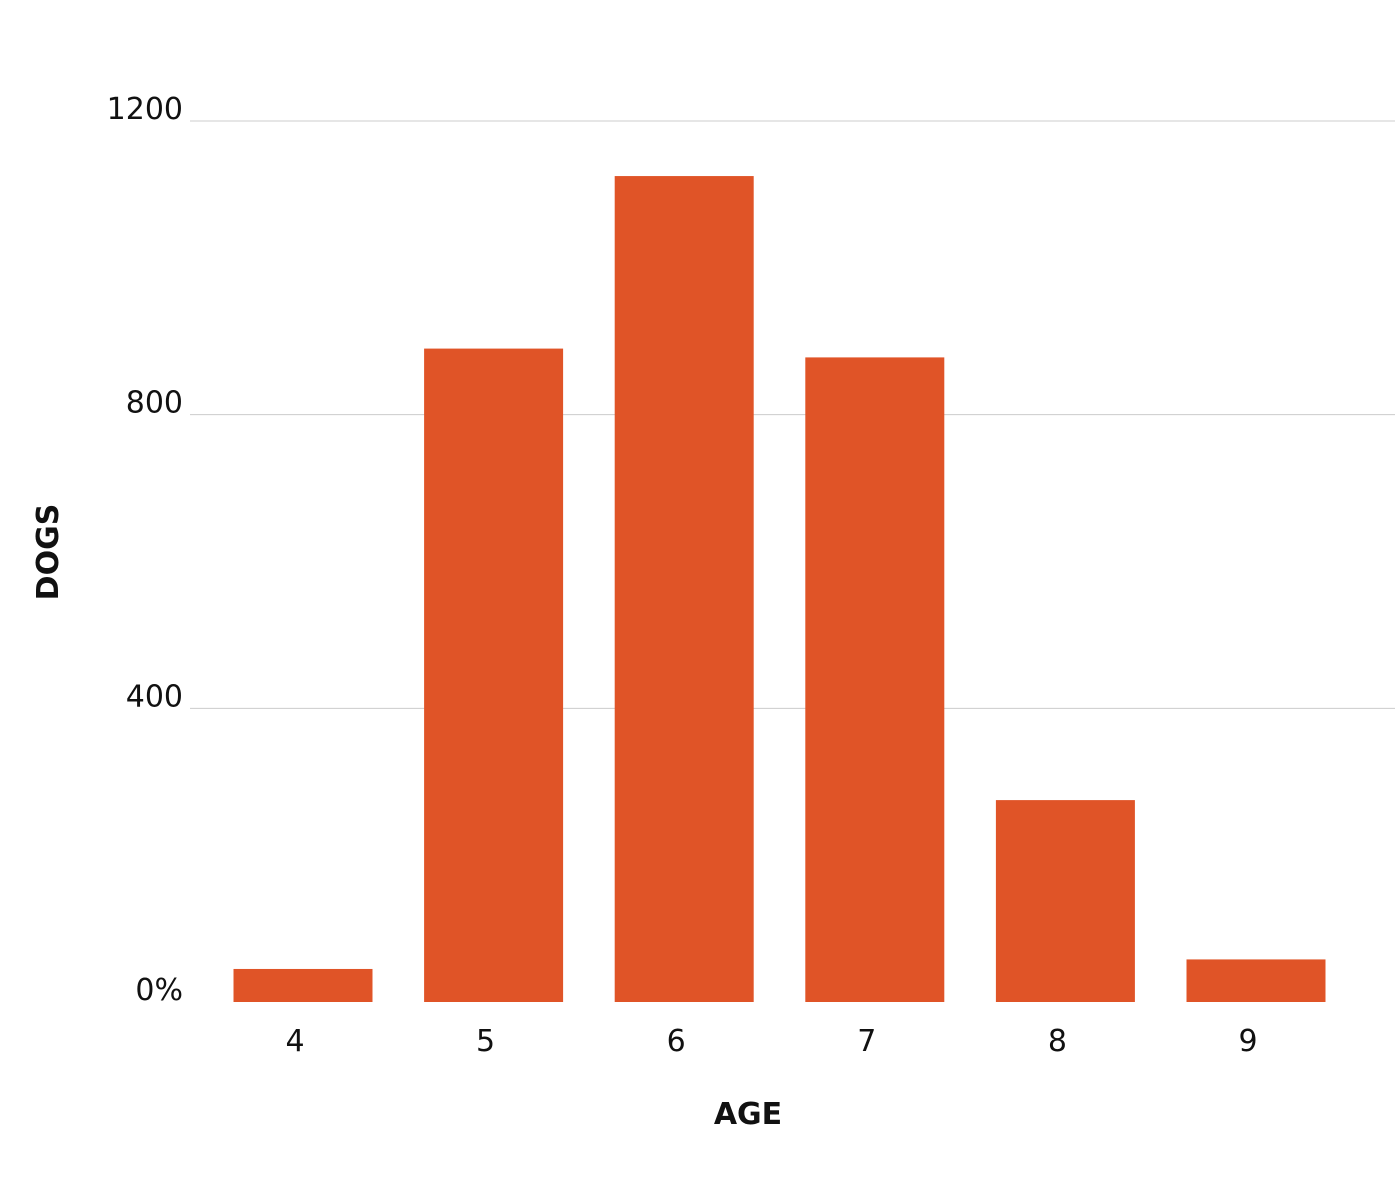  Describe the element at coordinates (154, 403) in the screenshot. I see `y-tick-label-800: 800` at that location.